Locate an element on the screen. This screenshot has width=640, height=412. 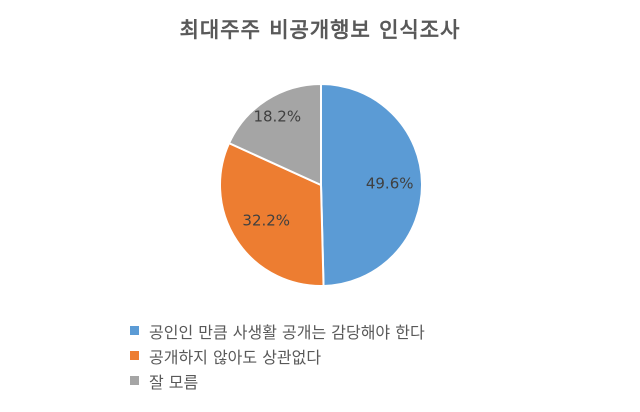
legend-item-1: 공인인 만큼 사생활 공개는 감당해야 한다 is located at coordinates (277, 330).